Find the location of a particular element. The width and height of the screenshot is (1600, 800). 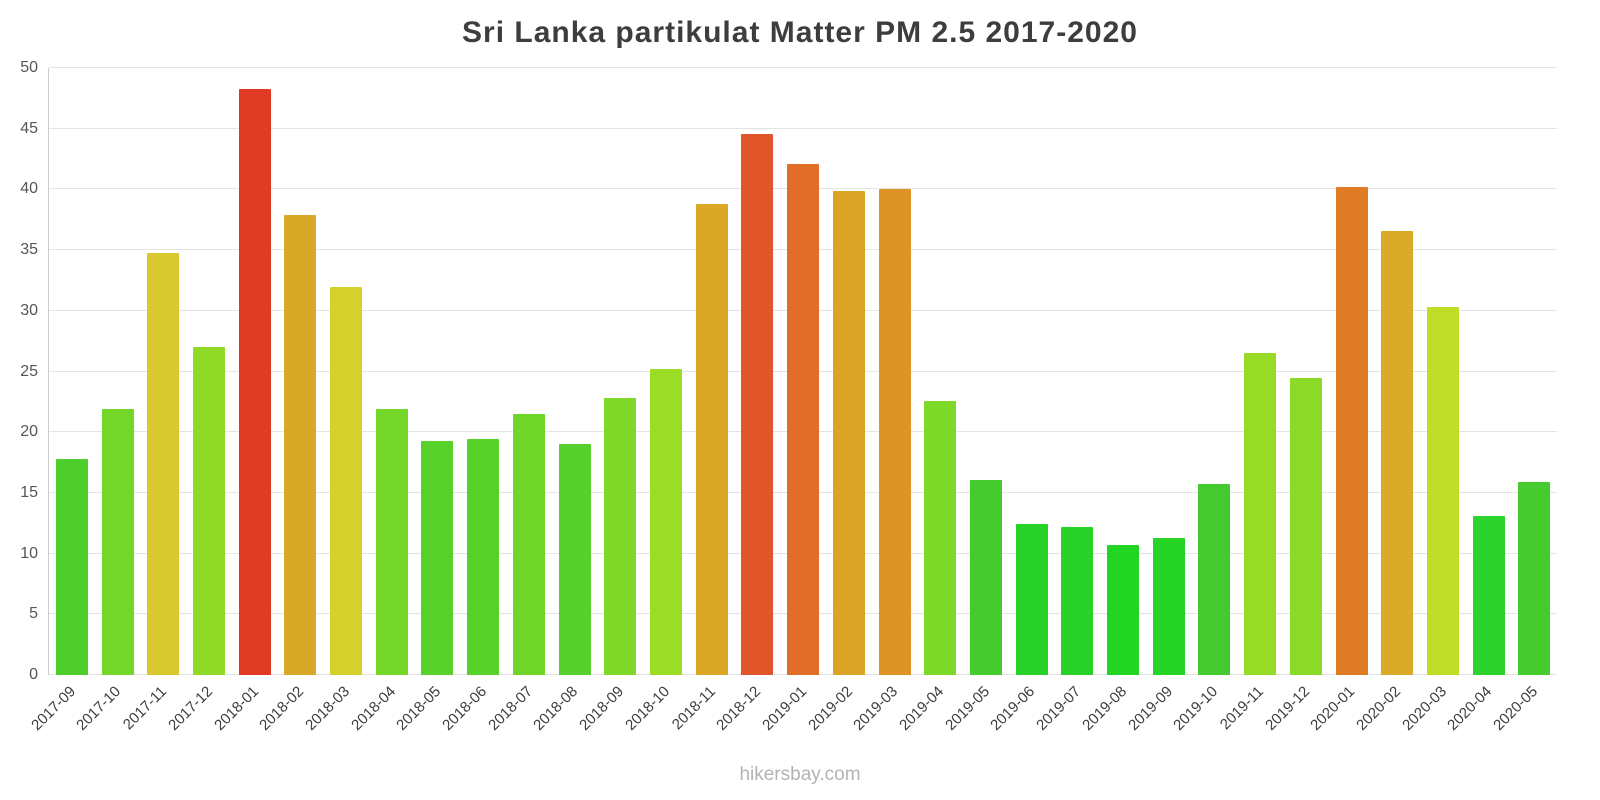

x-tick-label: 2018-01 is located at coordinates (236, 708).